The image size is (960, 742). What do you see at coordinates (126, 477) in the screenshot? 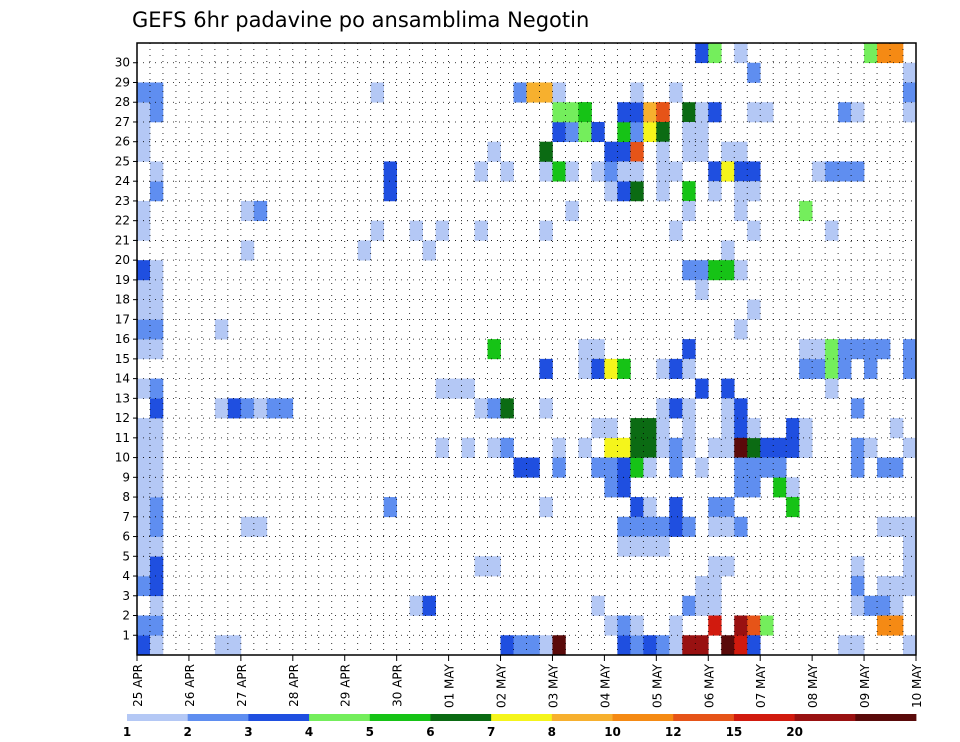
I see `y-tick-label: 9` at bounding box center [126, 477].